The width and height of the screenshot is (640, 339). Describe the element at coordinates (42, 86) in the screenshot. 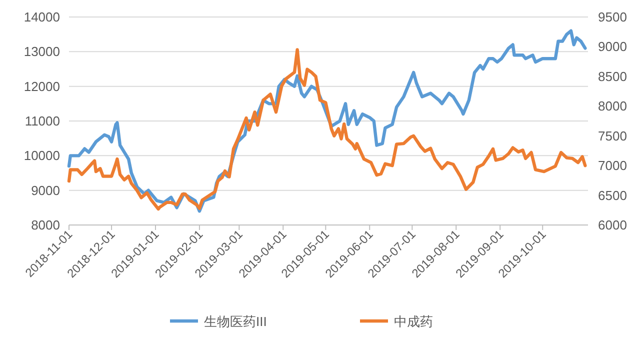

I see `y-tick-label: 12000` at that location.